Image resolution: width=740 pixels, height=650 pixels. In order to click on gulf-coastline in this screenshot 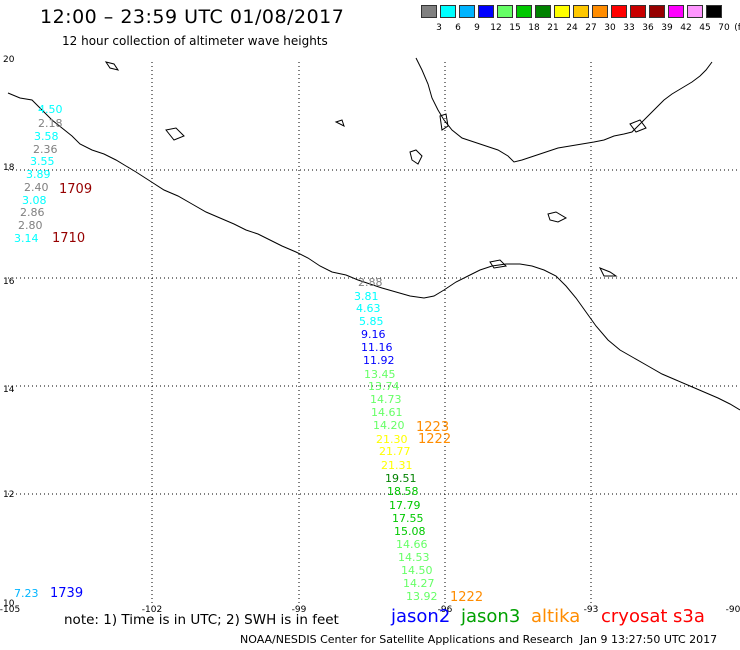, I will do `click(564, 110)`.